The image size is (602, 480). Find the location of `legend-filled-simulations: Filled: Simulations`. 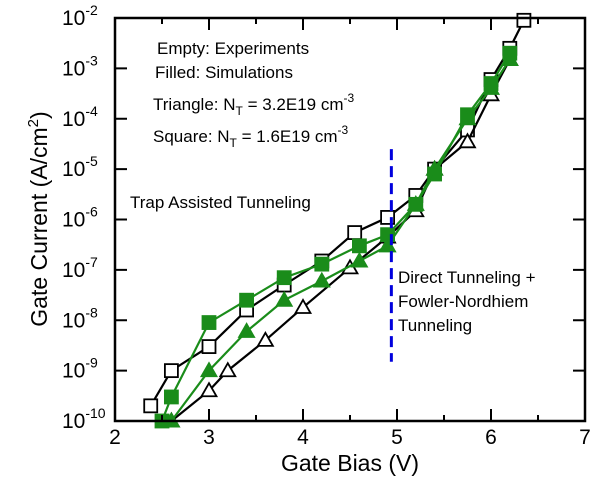

legend-filled-simulations: Filled: Simulations is located at coordinates (224, 72).